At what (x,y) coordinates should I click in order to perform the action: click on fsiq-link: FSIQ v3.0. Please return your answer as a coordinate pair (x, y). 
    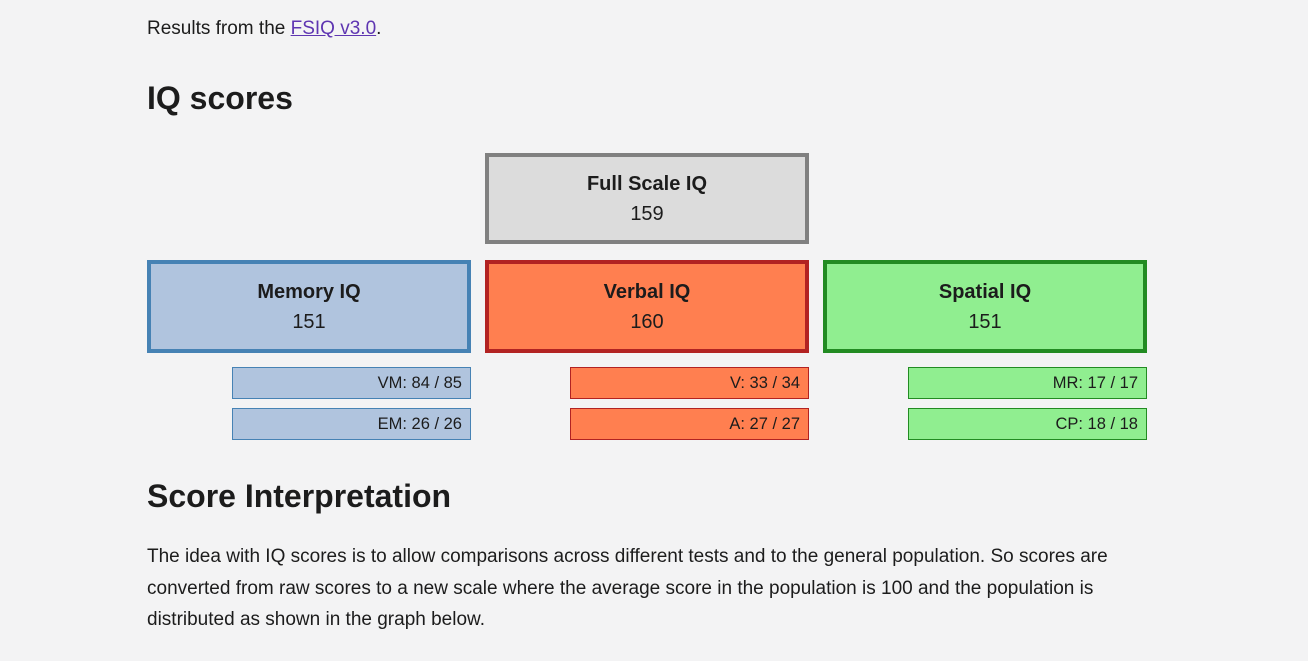
    Looking at the image, I should click on (333, 28).